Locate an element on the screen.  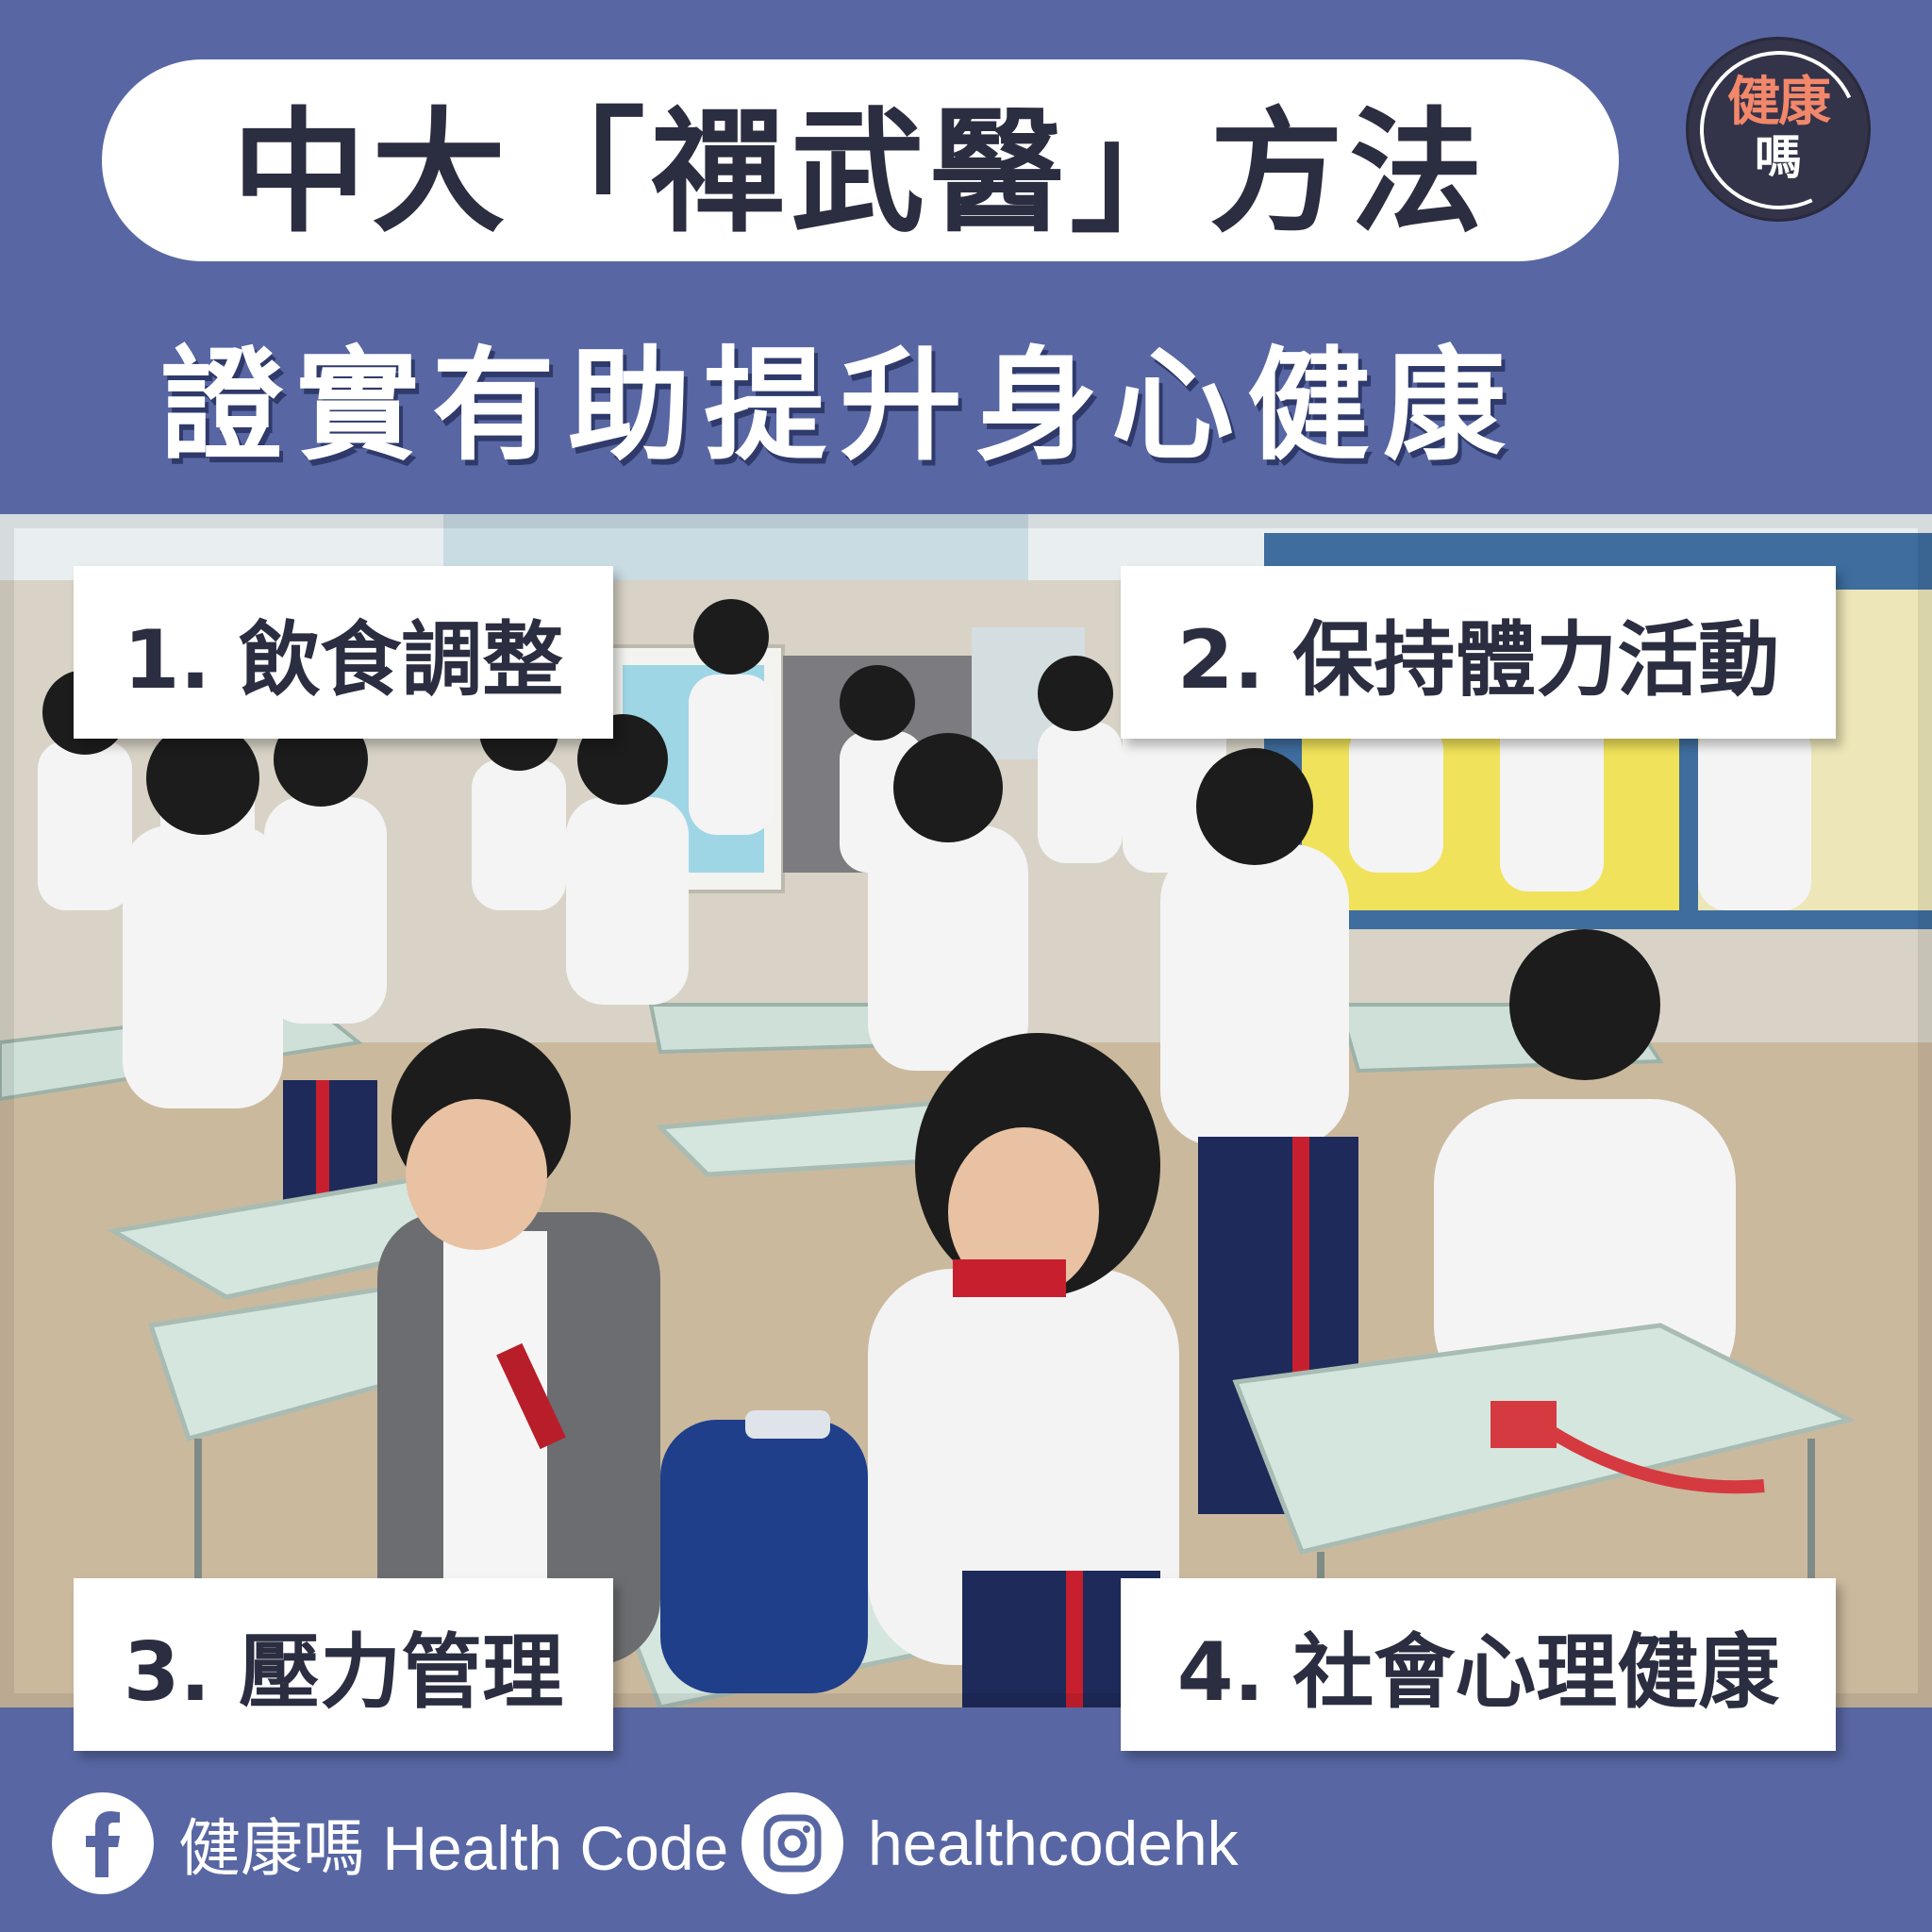
instagram-handle: healthcodehk is located at coordinates (1054, 1843).